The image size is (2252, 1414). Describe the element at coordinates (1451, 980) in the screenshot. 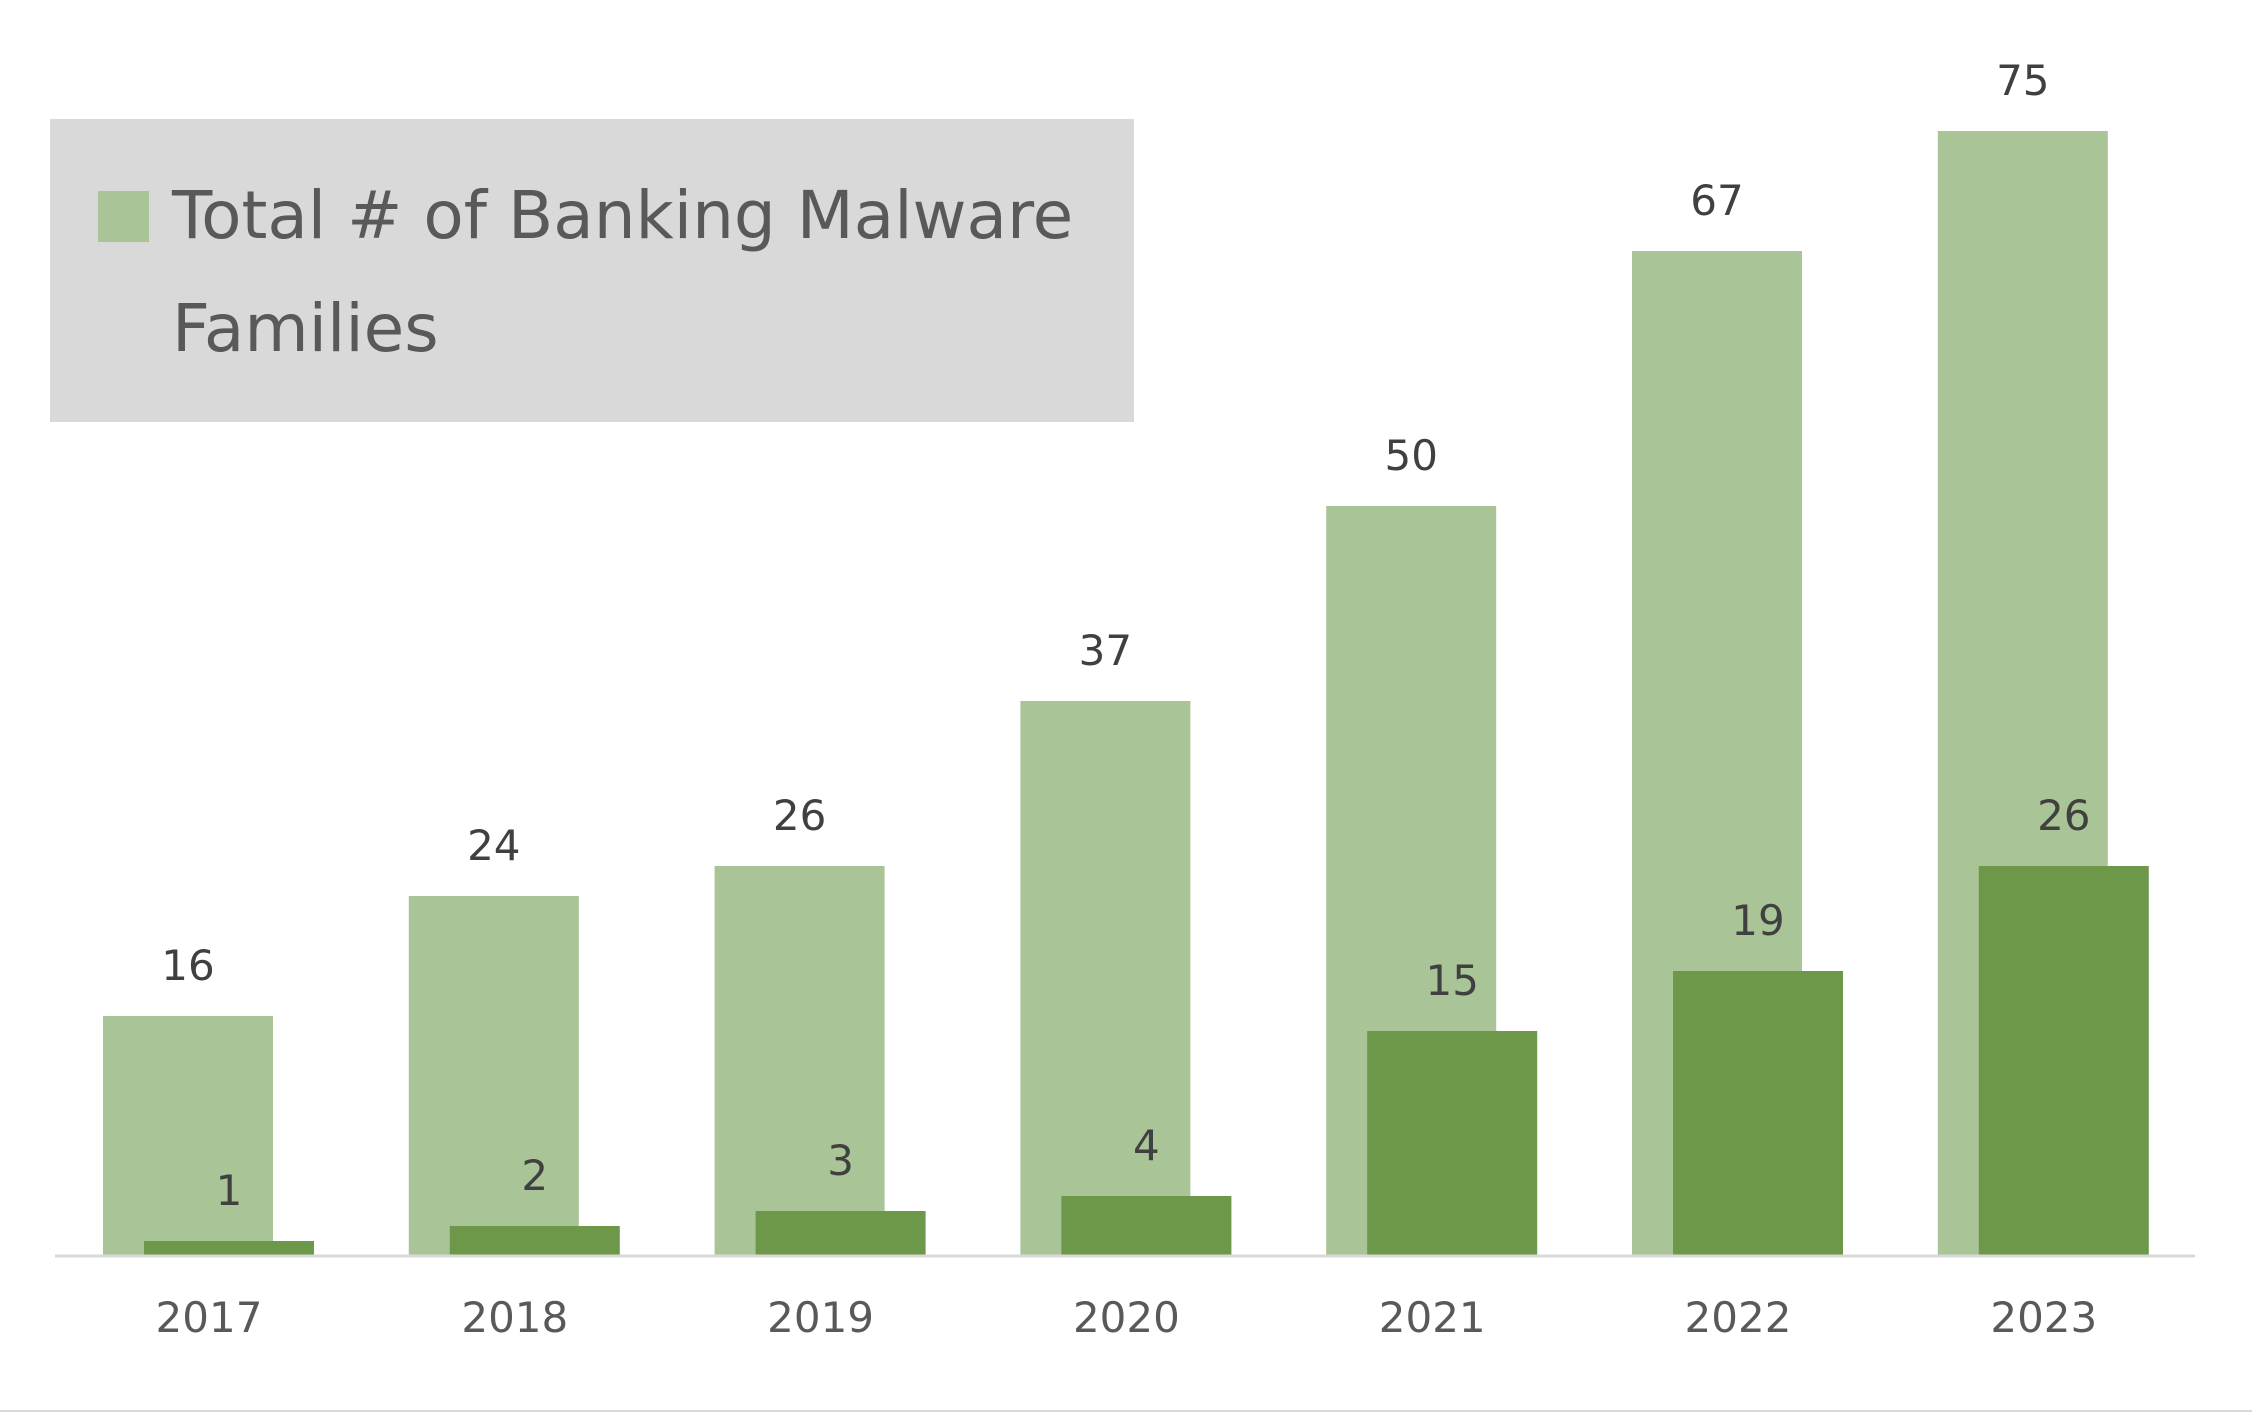

I see `data-label-series2-2021: 15` at that location.